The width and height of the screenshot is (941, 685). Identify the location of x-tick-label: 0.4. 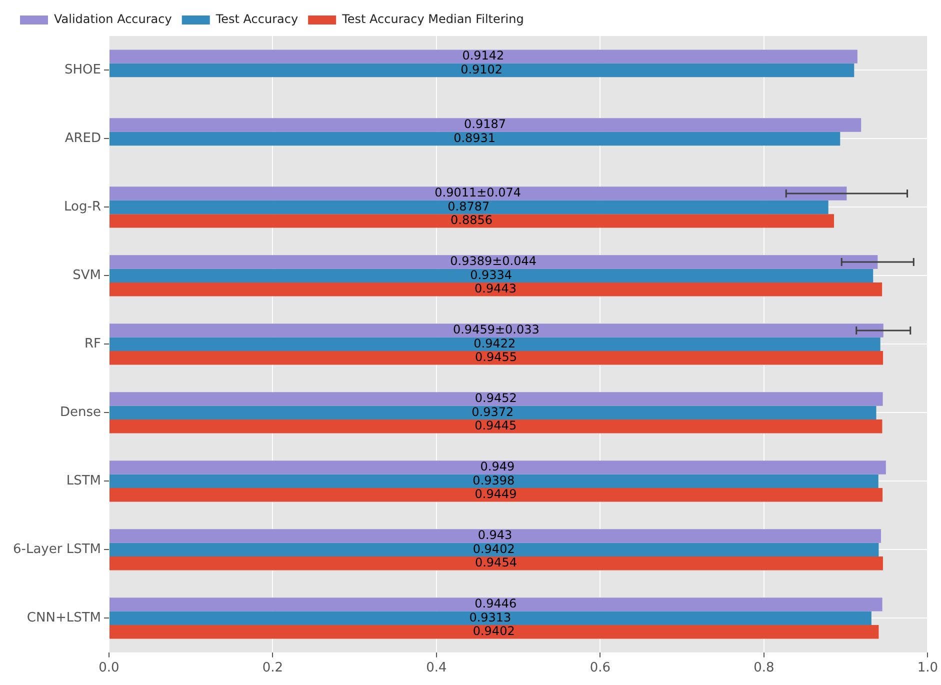
(436, 668).